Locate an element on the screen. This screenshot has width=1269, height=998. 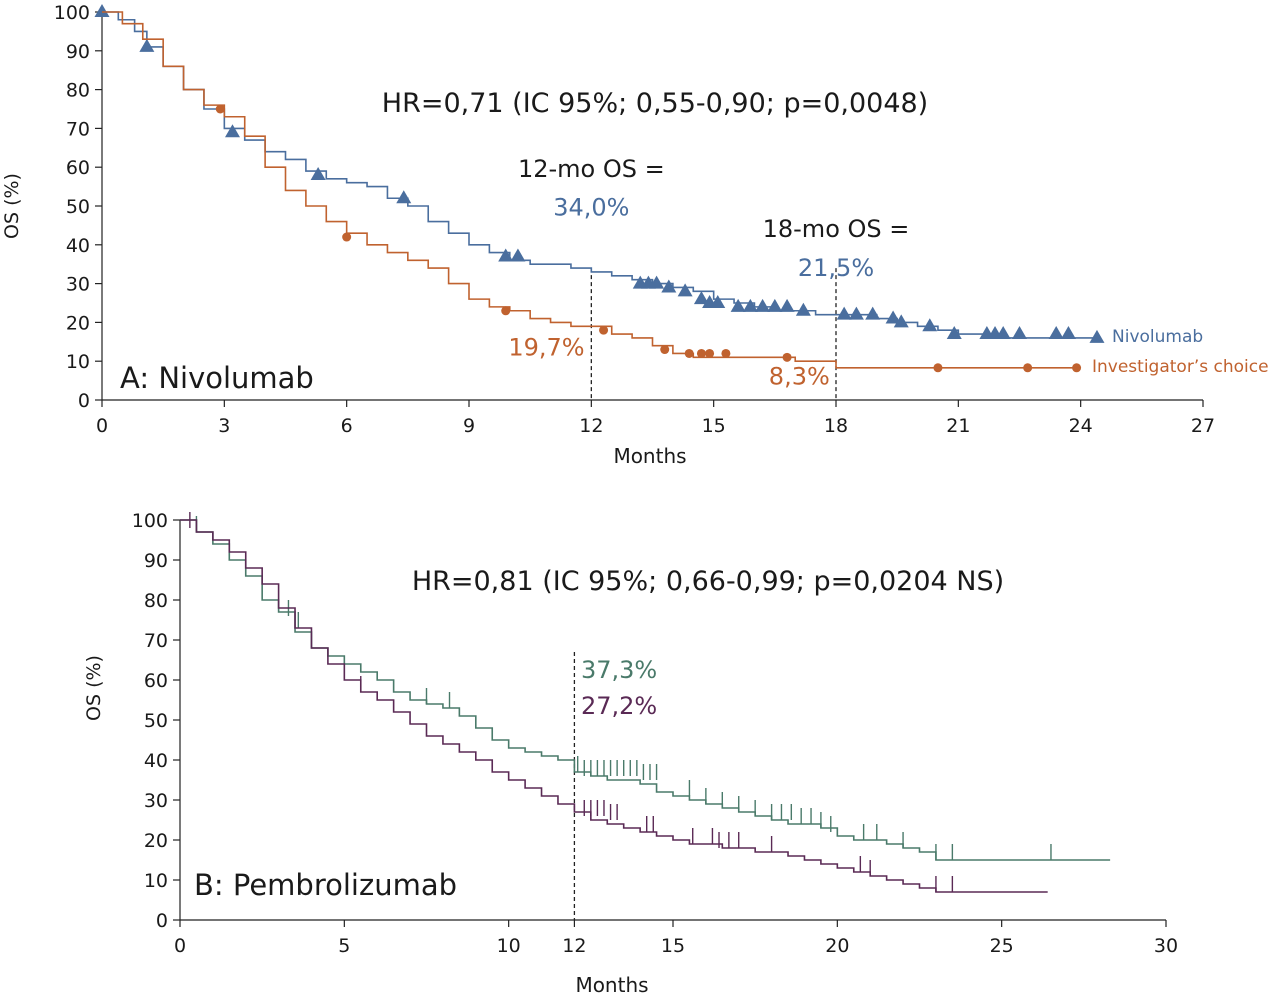
x-tick-label: 9 is located at coordinates (469, 426).